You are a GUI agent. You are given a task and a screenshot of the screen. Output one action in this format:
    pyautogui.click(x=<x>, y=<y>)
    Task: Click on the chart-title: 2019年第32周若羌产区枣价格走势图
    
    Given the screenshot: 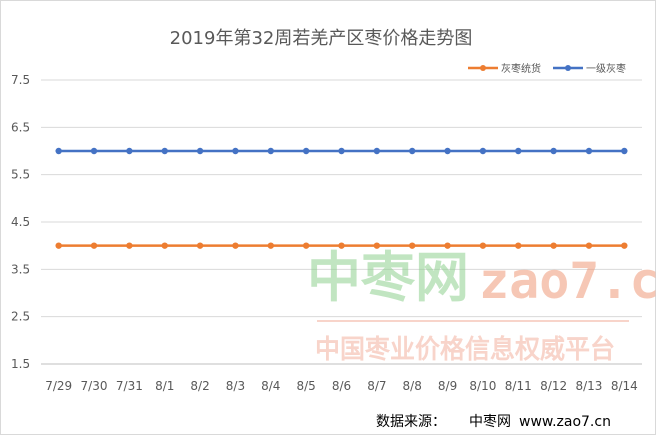 What is the action you would take?
    pyautogui.click(x=321, y=38)
    